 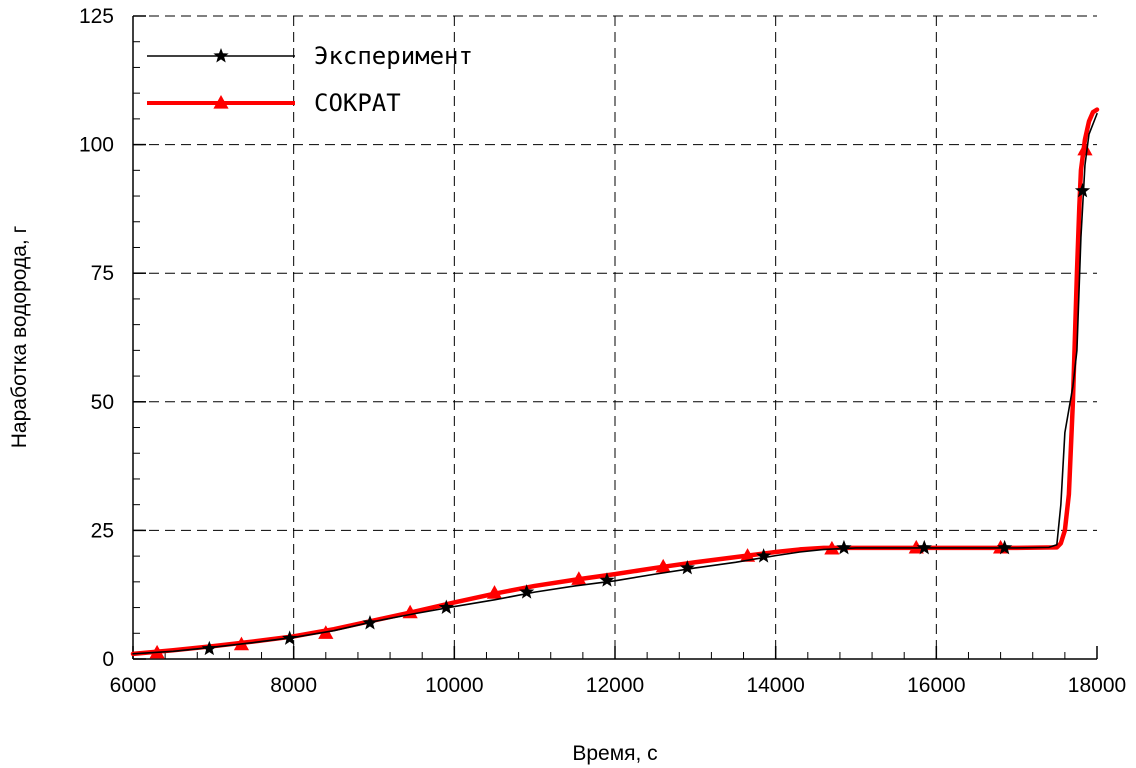 I want to click on legend-label-sokrat: СОКРАТ, so click(x=357, y=103).